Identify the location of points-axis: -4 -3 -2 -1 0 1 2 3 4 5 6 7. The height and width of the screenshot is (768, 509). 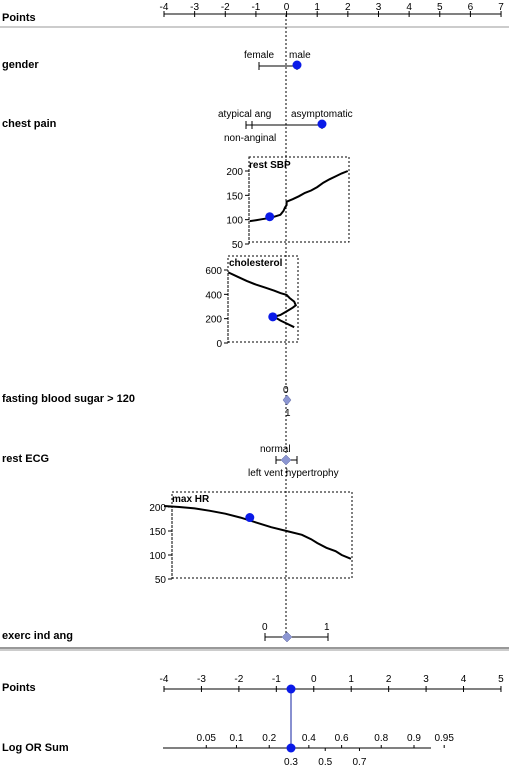
(332, 9).